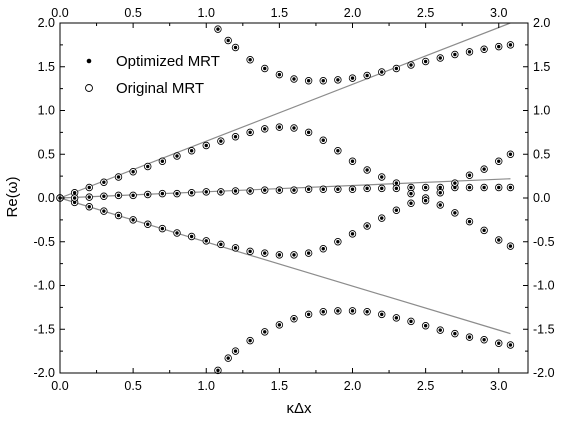  What do you see at coordinates (206, 386) in the screenshot?
I see `x-tick-label-bottom: 1.0` at bounding box center [206, 386].